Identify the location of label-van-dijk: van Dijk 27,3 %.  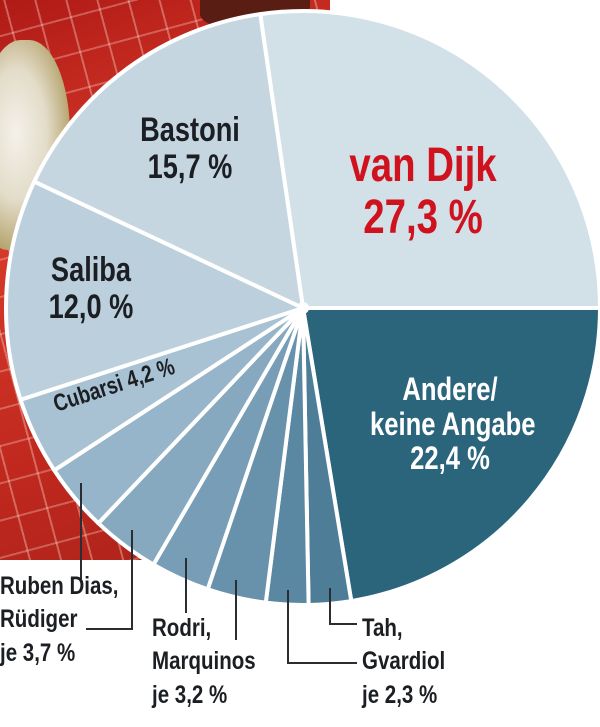
(423, 192).